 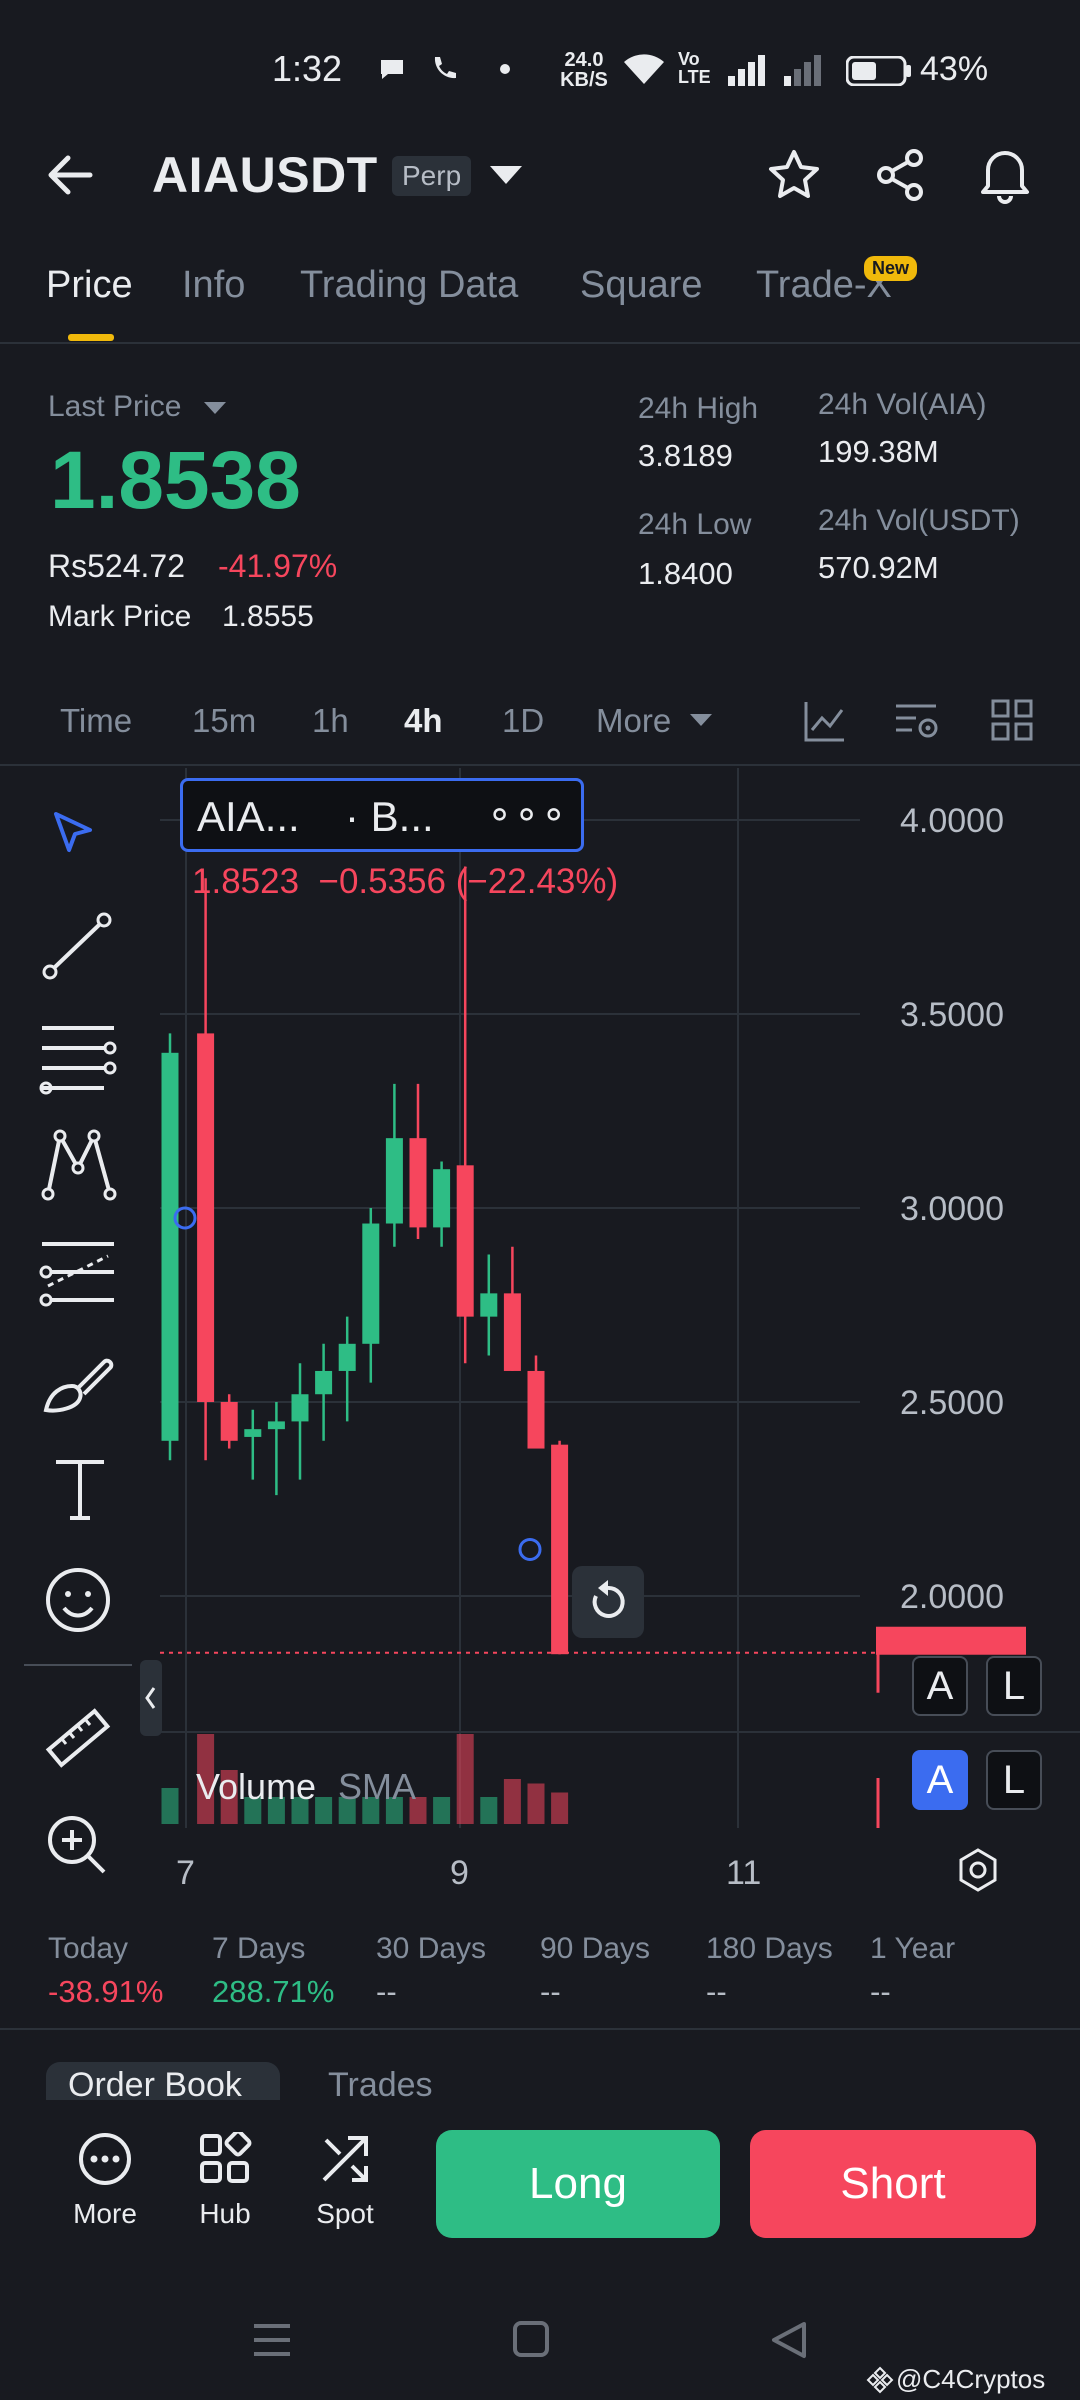 What do you see at coordinates (641, 285) in the screenshot?
I see `tab-square: Square` at bounding box center [641, 285].